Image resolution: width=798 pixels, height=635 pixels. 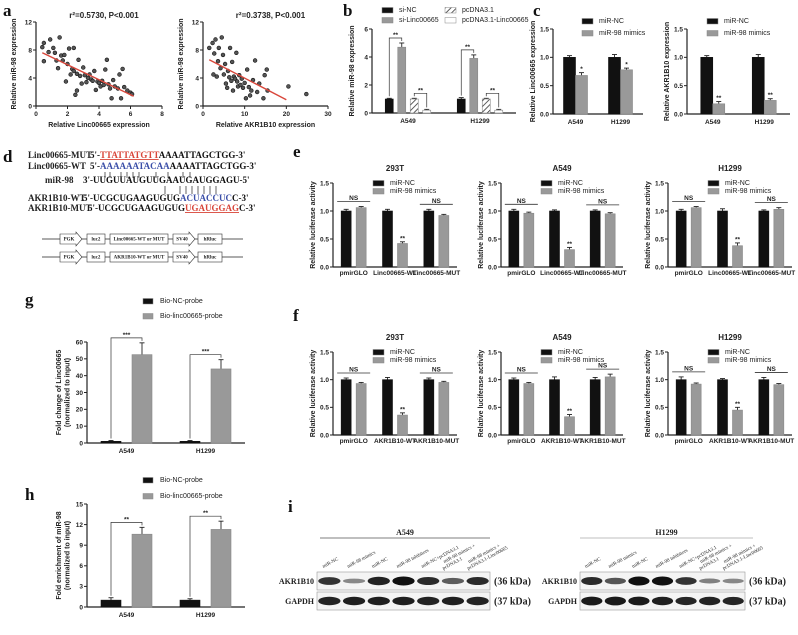 What do you see at coordinates (197, 106) in the screenshot?
I see `y-tick-label: 0` at bounding box center [197, 106].